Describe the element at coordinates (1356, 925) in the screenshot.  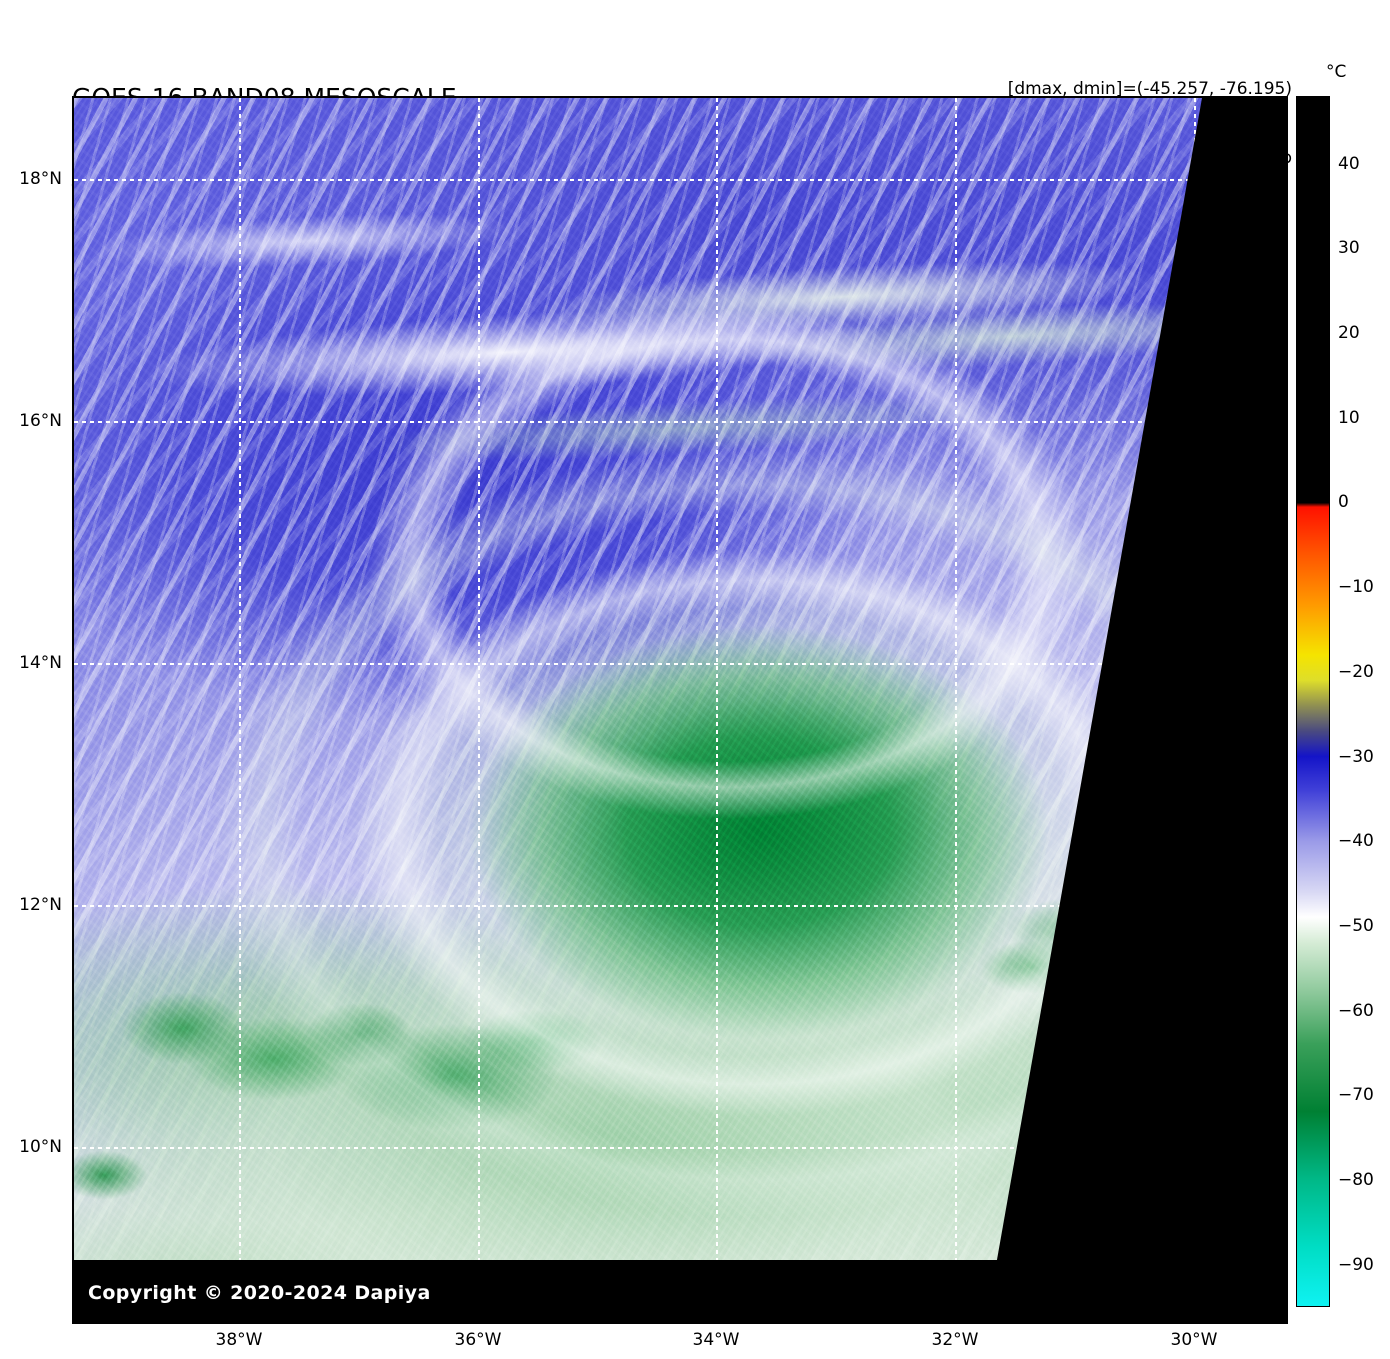
I see `colorbar-tick-m50: −50` at that location.